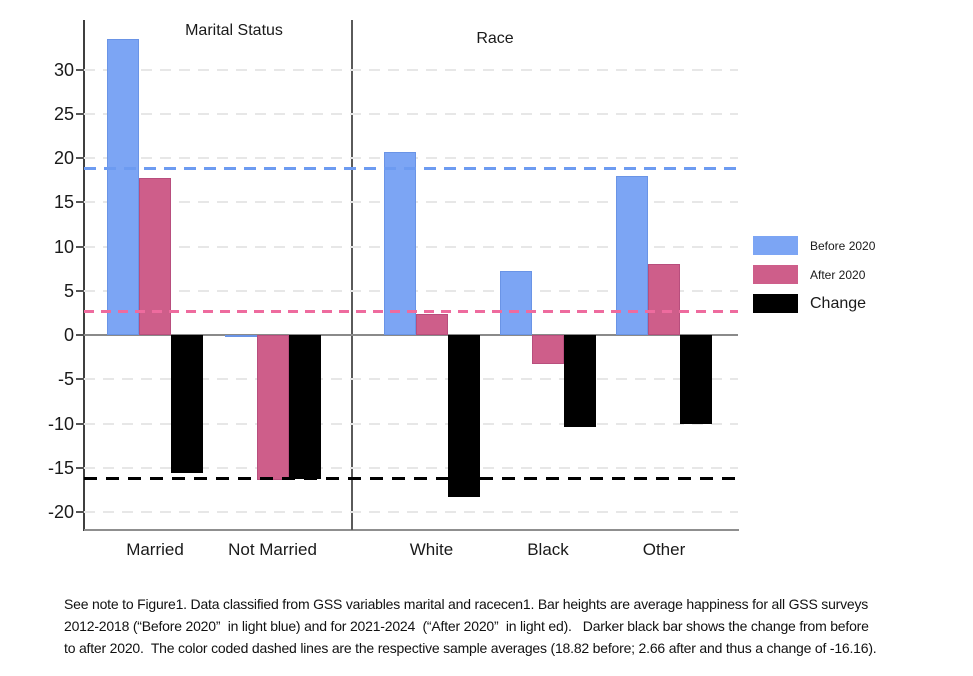  Describe the element at coordinates (84, 275) in the screenshot. I see `y-axis-line` at that location.